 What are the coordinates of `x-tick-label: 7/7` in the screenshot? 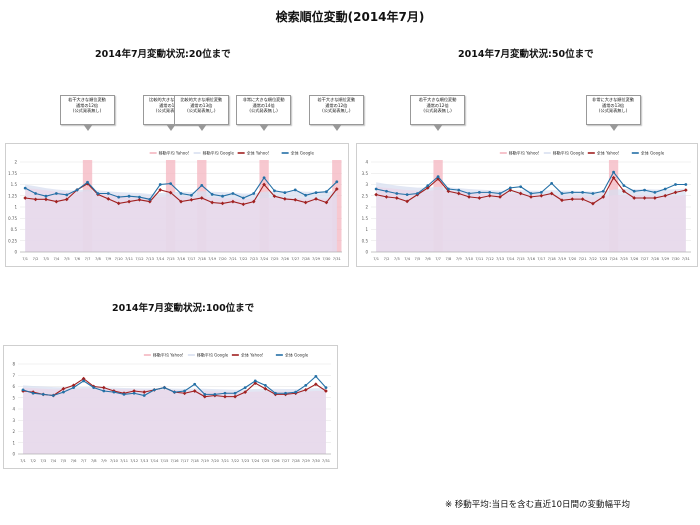 It's located at (84, 461).